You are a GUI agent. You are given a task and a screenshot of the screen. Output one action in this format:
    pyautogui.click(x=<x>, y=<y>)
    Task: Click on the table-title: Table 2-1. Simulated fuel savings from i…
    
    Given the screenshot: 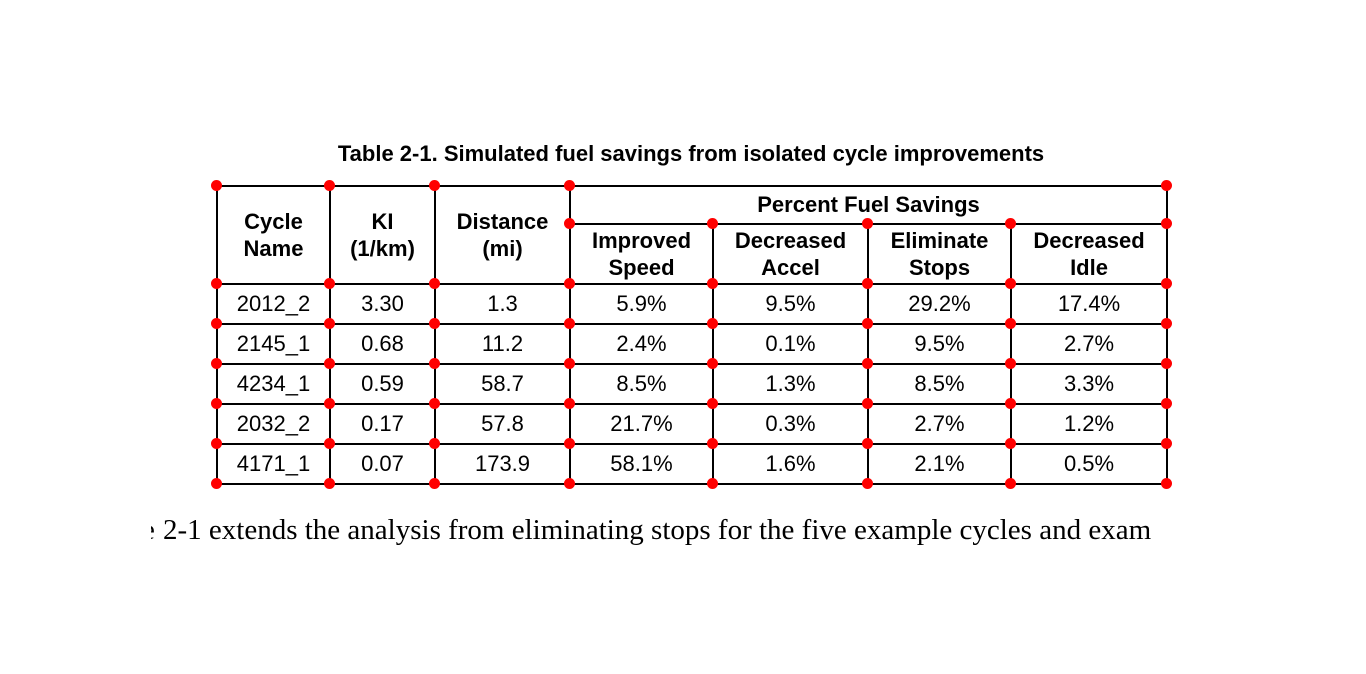 What is the action you would take?
    pyautogui.click(x=691, y=153)
    